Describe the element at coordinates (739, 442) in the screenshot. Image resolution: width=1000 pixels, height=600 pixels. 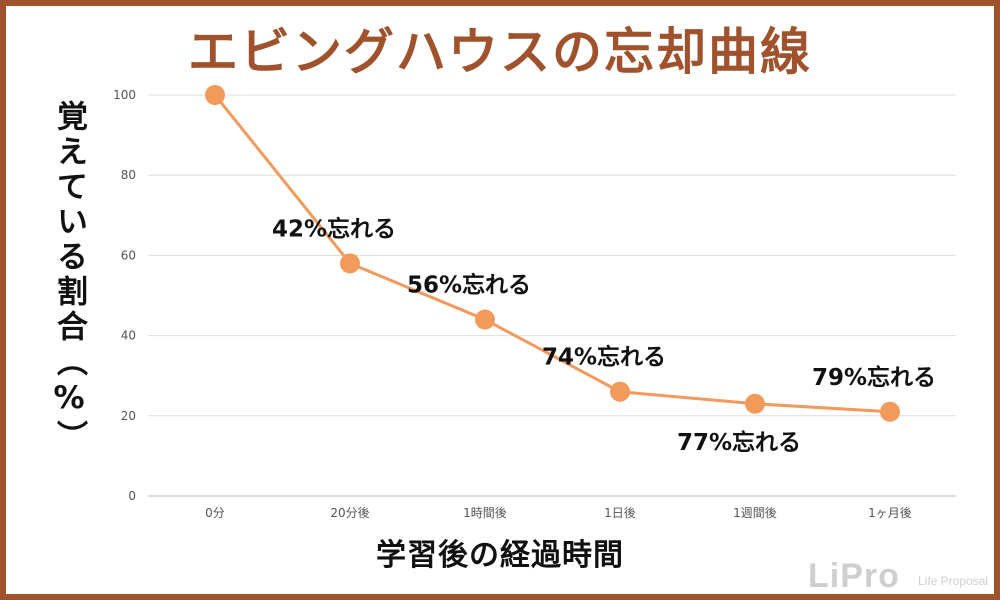
I see `data-annotation: 77%忘れる` at that location.